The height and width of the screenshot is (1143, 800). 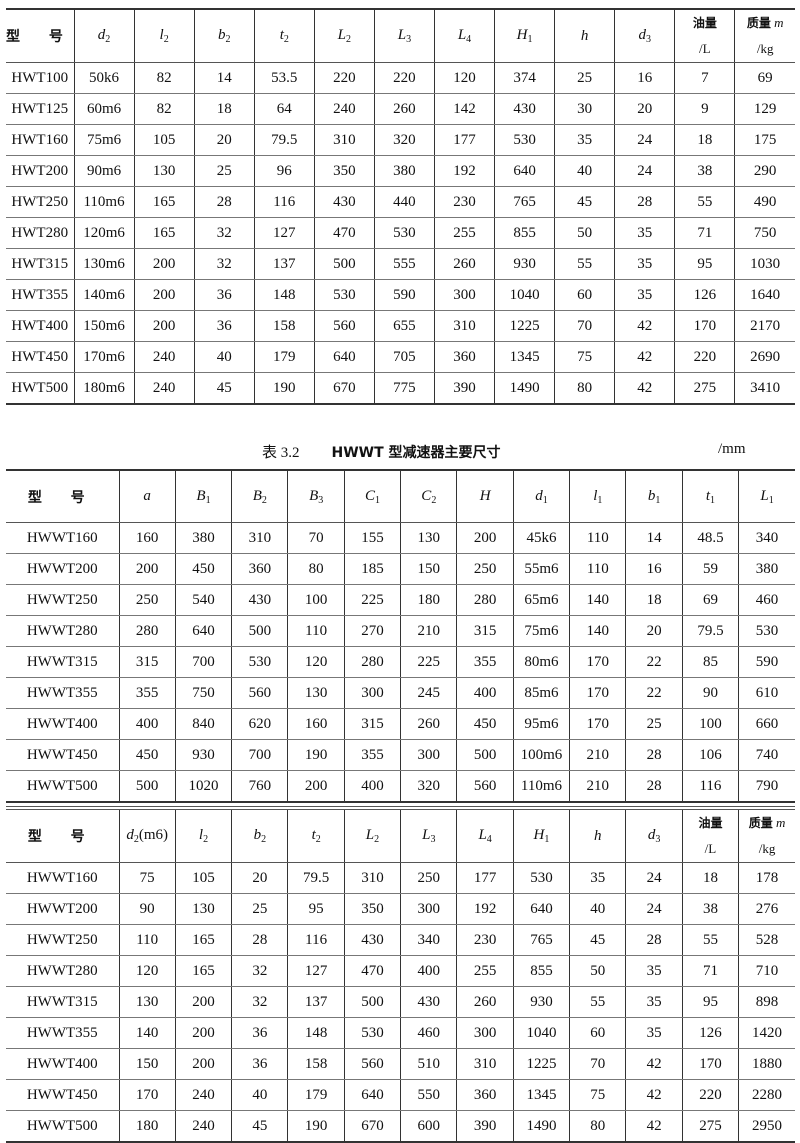 I want to click on value-cell: 290, so click(x=764, y=171).